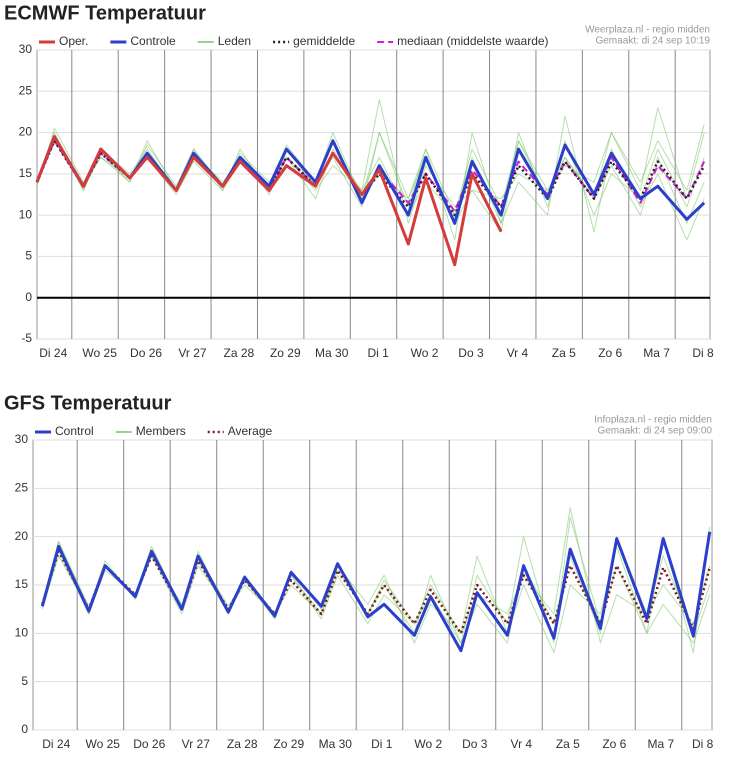 The width and height of the screenshot is (732, 759). Describe the element at coordinates (324, 41) in the screenshot. I see `legend-label: gemiddelde` at that location.